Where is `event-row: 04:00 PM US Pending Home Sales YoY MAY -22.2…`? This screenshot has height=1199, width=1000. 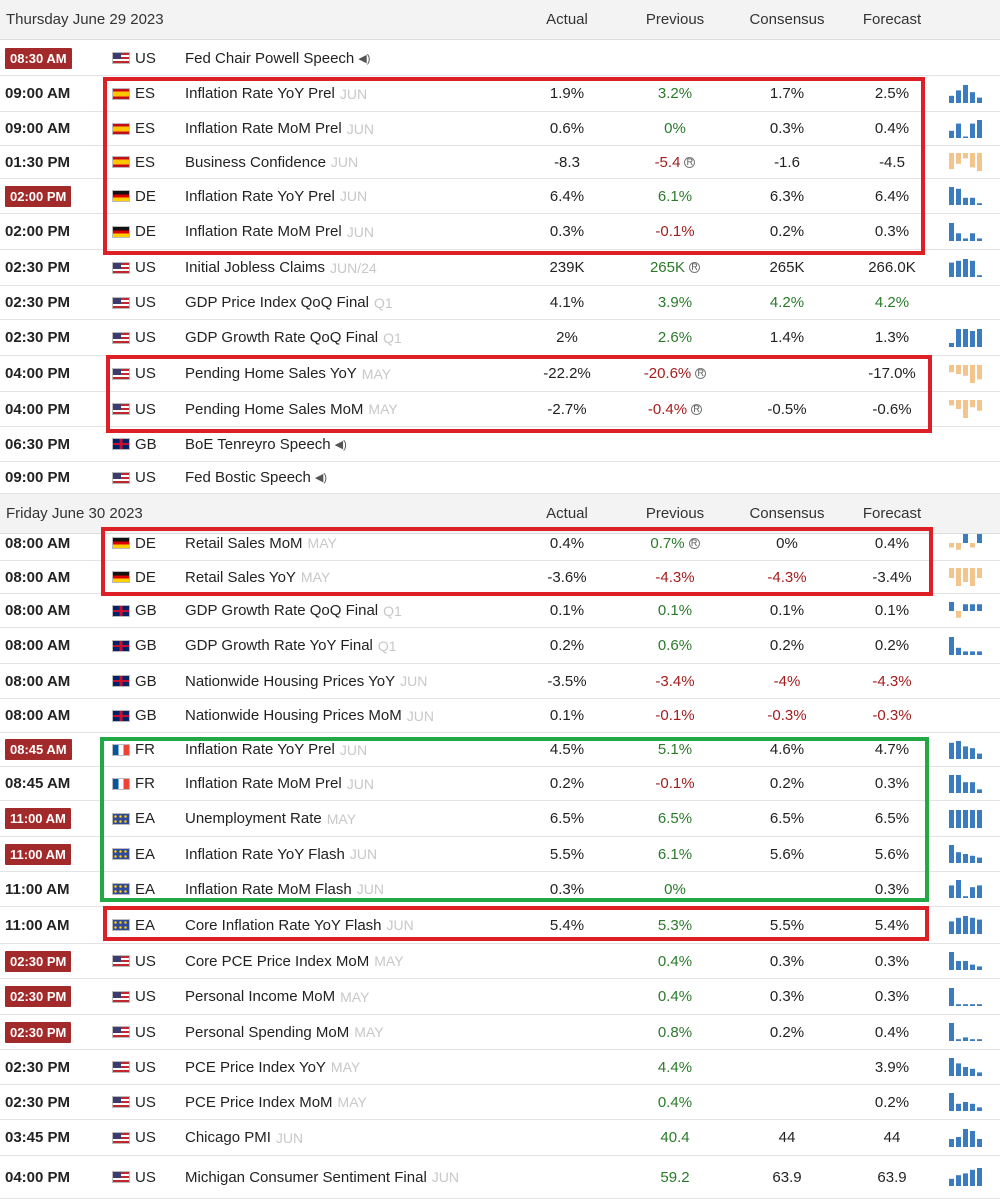
event-row: 04:00 PM US Pending Home Sales YoY MAY -22.2… is located at coordinates (500, 374).